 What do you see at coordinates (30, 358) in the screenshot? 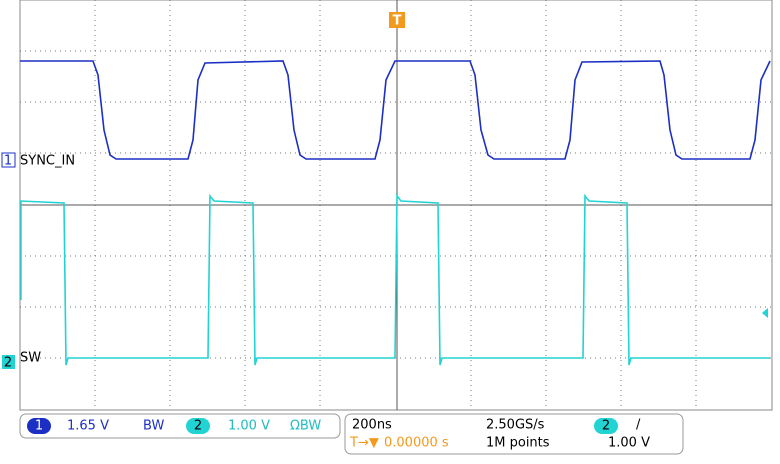
I see `trace-label: SW` at bounding box center [30, 358].